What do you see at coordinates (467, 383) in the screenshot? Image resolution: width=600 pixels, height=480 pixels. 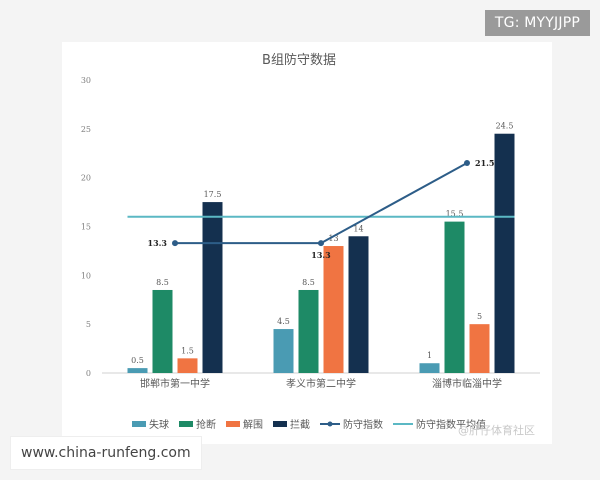 I see `x-category-label: 淄博市临淄中学` at bounding box center [467, 383].